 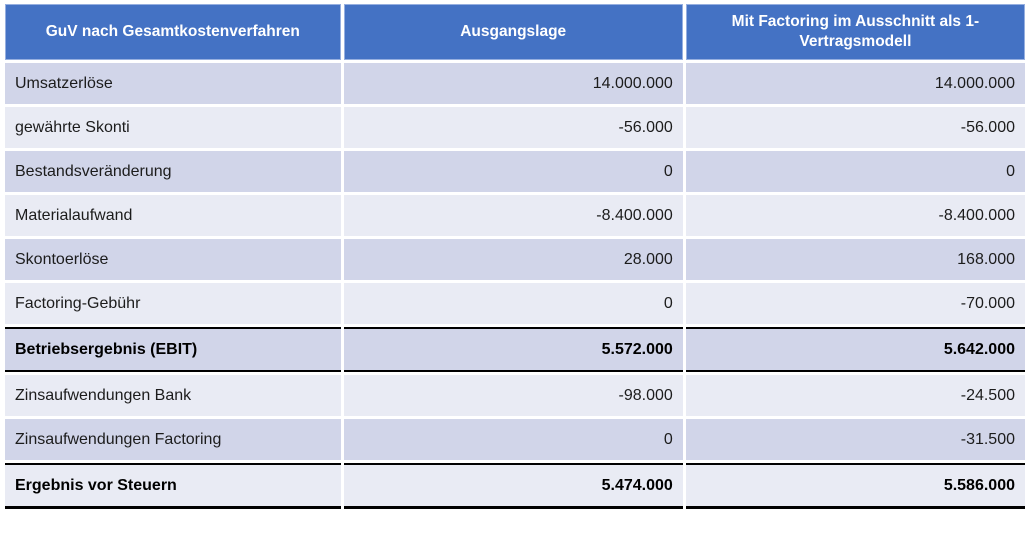 I want to click on value-ausgangslage: -98.000, so click(x=513, y=395).